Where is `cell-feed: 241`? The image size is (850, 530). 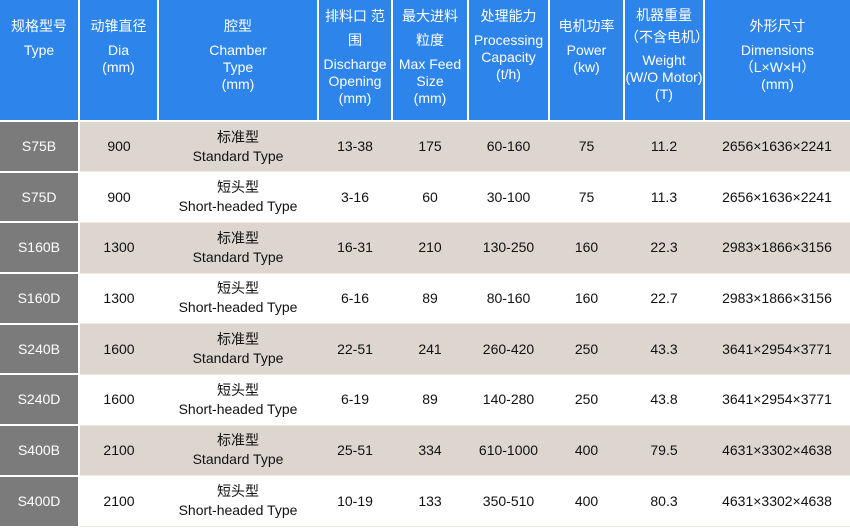 cell-feed: 241 is located at coordinates (430, 349).